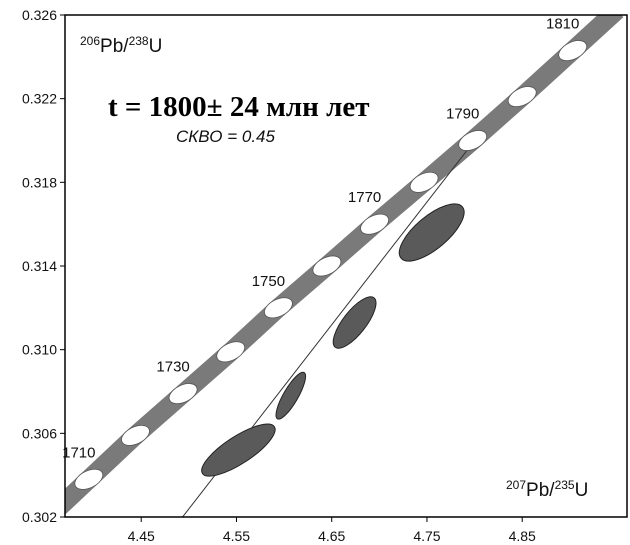  Describe the element at coordinates (426, 536) in the screenshot. I see `x-tick-label: 4.75` at that location.